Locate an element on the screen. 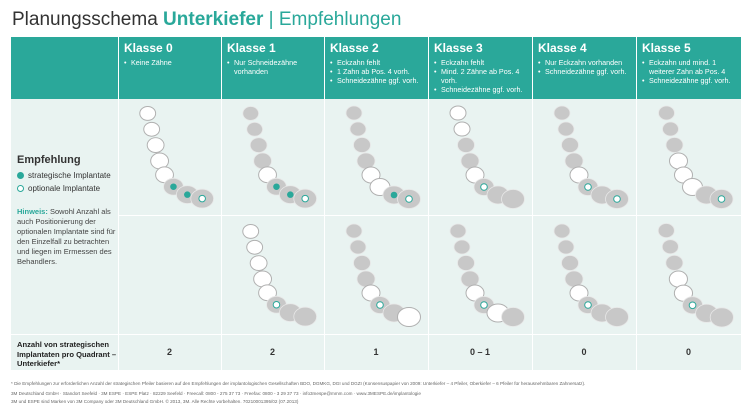 This screenshot has width=750, height=410. klasse-4-label: Klasse 4 is located at coordinates (562, 48).